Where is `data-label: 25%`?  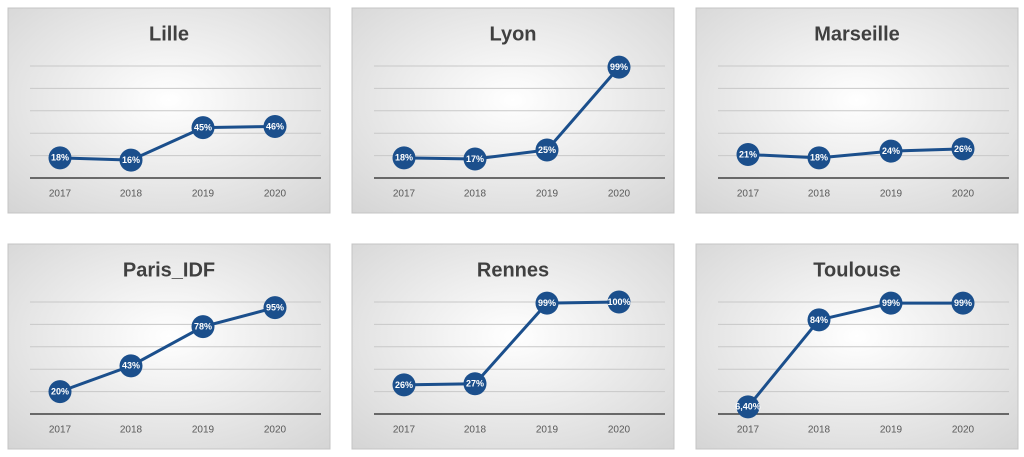
data-label: 25% is located at coordinates (547, 150).